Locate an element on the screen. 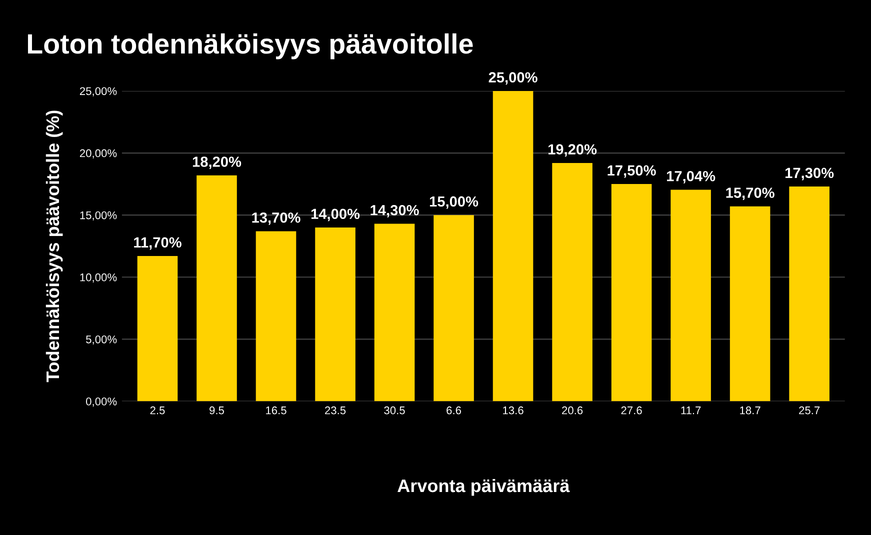  x-tick-label: 13.6 is located at coordinates (513, 410).